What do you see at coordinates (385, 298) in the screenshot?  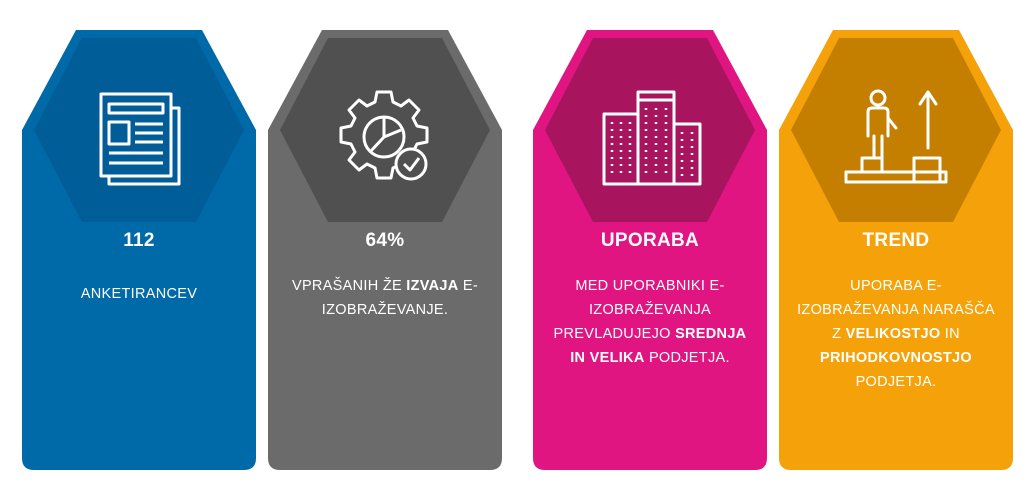 I see `card-text: VPRAŠANIH ŽE IZVAJA E-IZOBRAŽEVANJE.` at bounding box center [385, 298].